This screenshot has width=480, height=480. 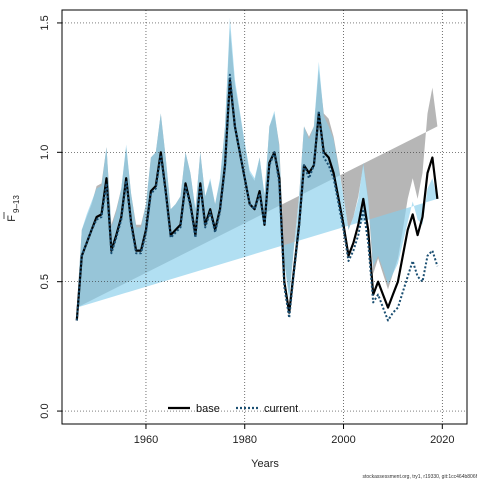 I want to click on y-axis-title: F 9–13, so click(x=12, y=208).